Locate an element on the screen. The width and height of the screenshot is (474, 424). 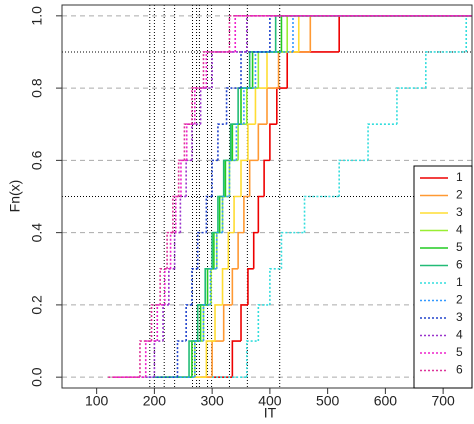
x-tick-label: 100 is located at coordinates (97, 401).